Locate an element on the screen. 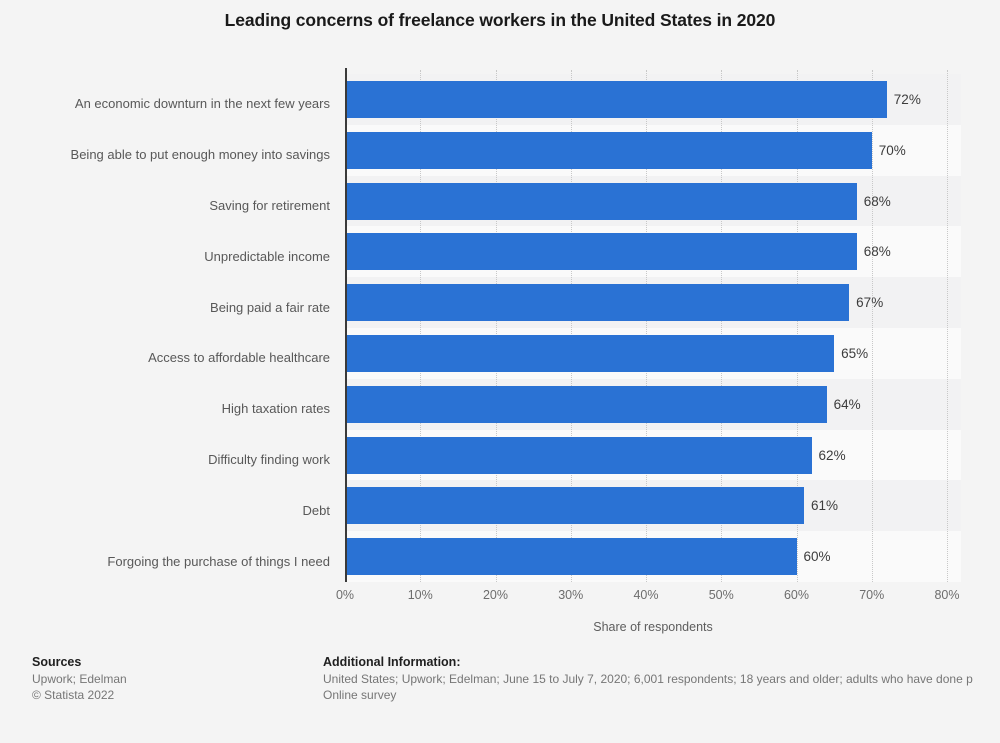 The height and width of the screenshot is (743, 1000). y-axis-label: Access to affordable healthcare is located at coordinates (239, 358).